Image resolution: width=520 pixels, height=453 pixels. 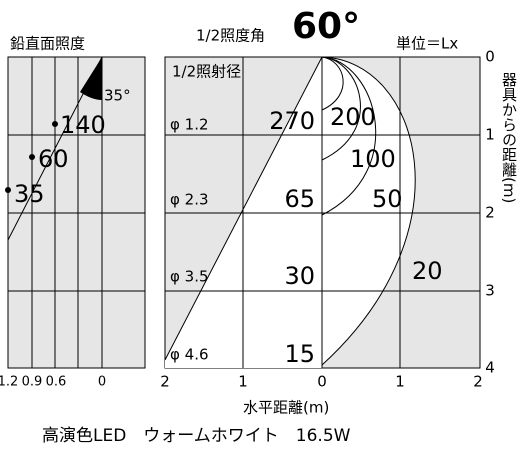 I want to click on left-title: 鉛直面照度, so click(x=47, y=44).